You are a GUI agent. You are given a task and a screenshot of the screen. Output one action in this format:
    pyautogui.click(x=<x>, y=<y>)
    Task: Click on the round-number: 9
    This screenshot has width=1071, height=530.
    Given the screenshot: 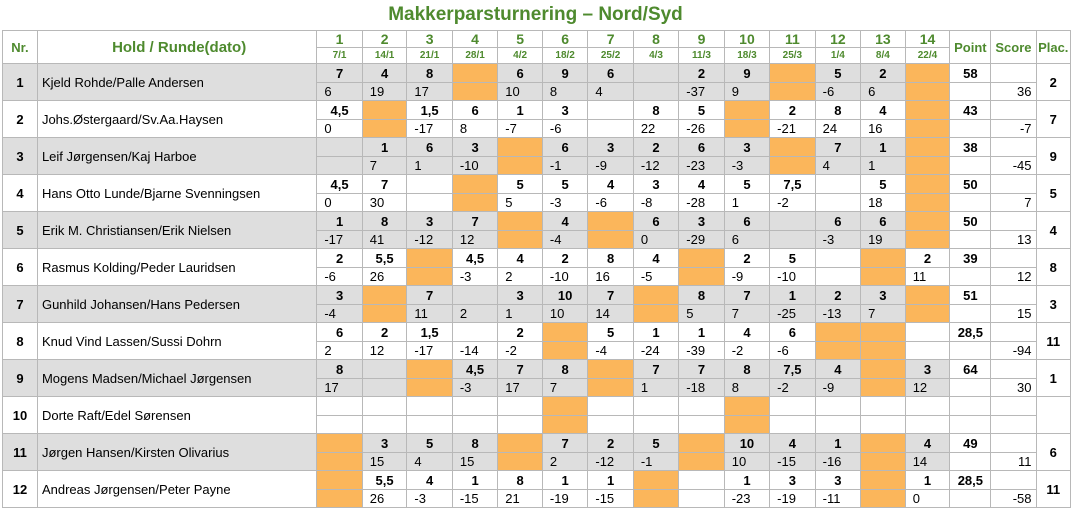 What is the action you would take?
    pyautogui.click(x=701, y=39)
    